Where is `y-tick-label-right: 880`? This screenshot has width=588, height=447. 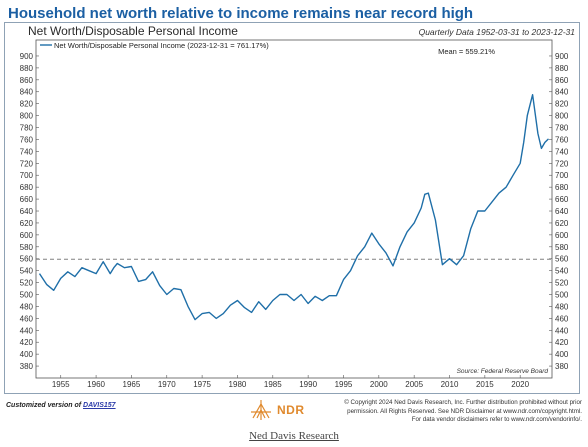 y-tick-label-right: 880 is located at coordinates (562, 68).